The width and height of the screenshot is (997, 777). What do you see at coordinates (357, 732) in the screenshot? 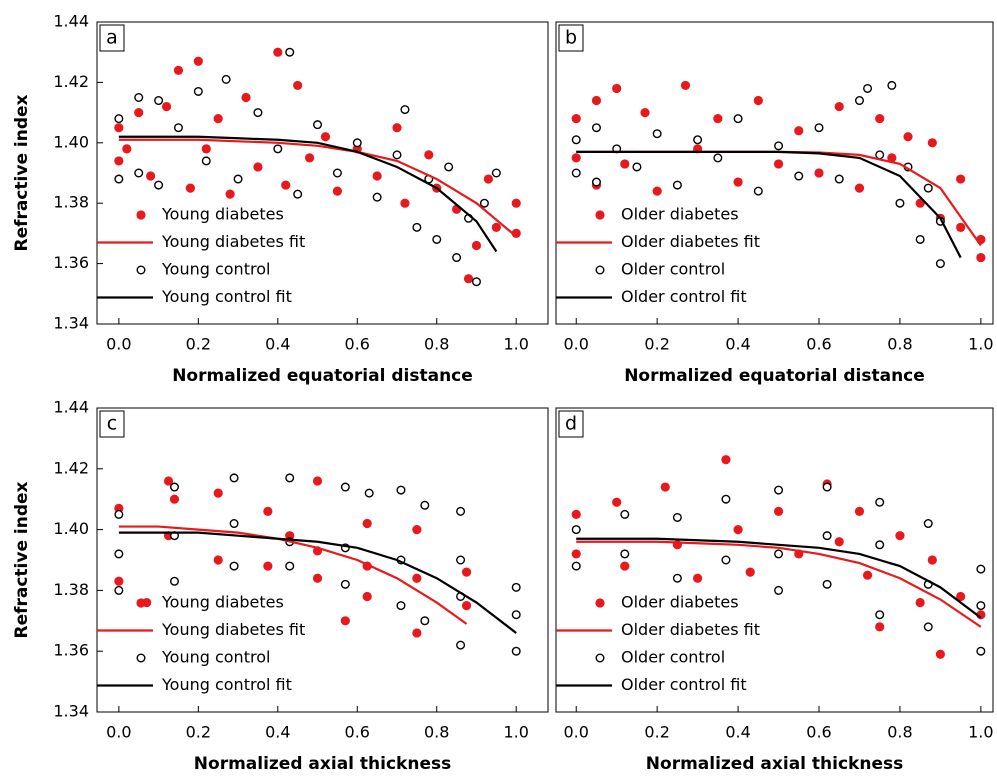
I see `x-tick-label: 0.6` at bounding box center [357, 732].